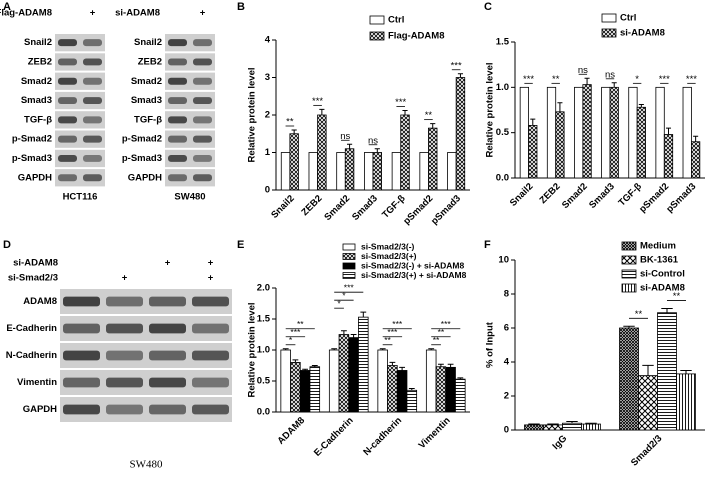  I want to click on row-label: p-Smad3, so click(32, 158).